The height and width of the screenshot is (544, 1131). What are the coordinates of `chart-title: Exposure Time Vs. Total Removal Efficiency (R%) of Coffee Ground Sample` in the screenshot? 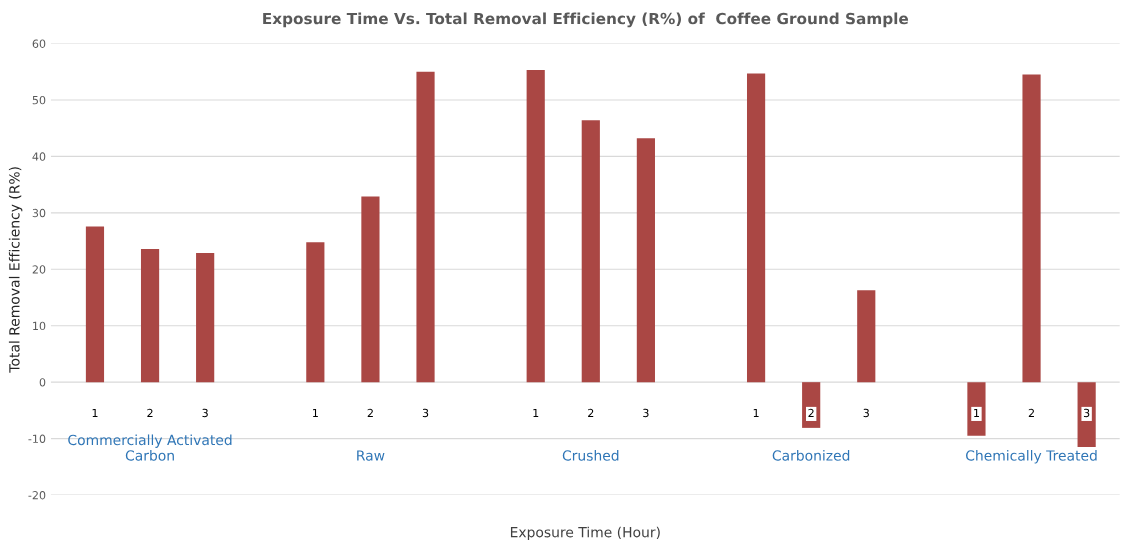 It's located at (586, 20).